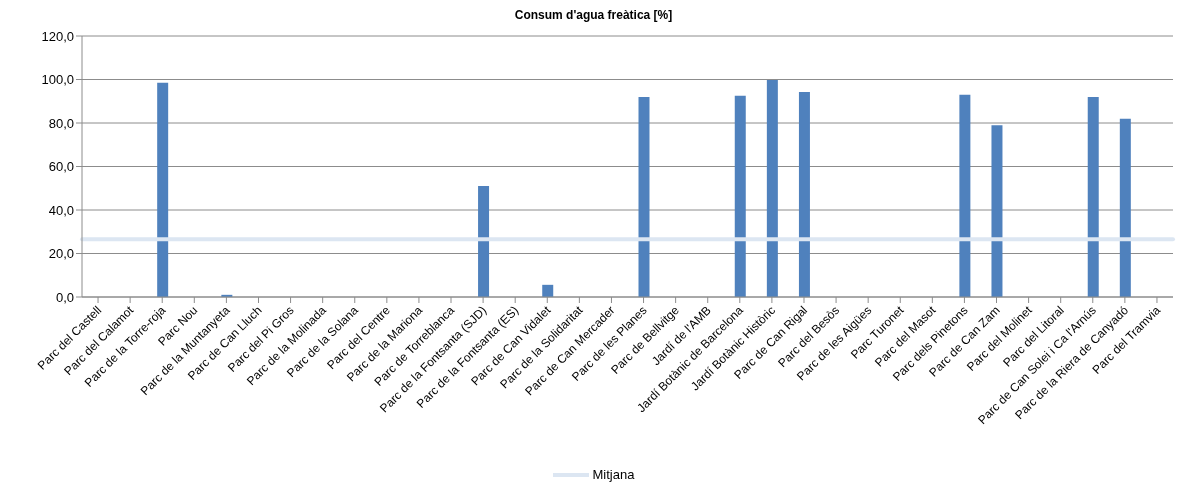 This screenshot has width=1187, height=482. What do you see at coordinates (57, 80) in the screenshot?
I see `y-tick-label: 100,0` at bounding box center [57, 80].